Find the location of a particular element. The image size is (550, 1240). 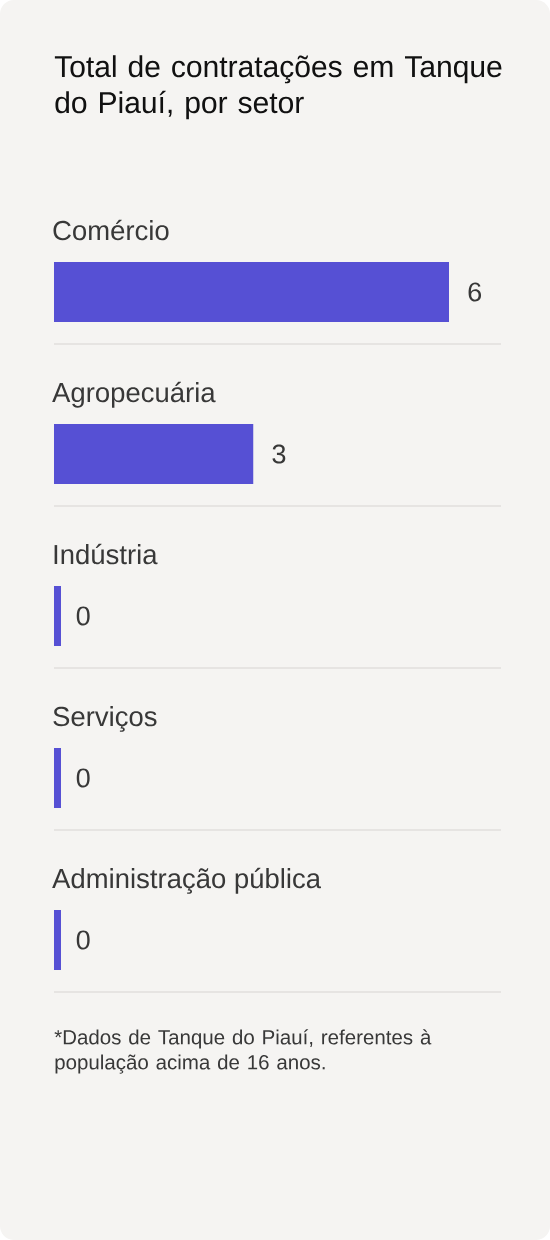

data-label: 6 is located at coordinates (475, 292).